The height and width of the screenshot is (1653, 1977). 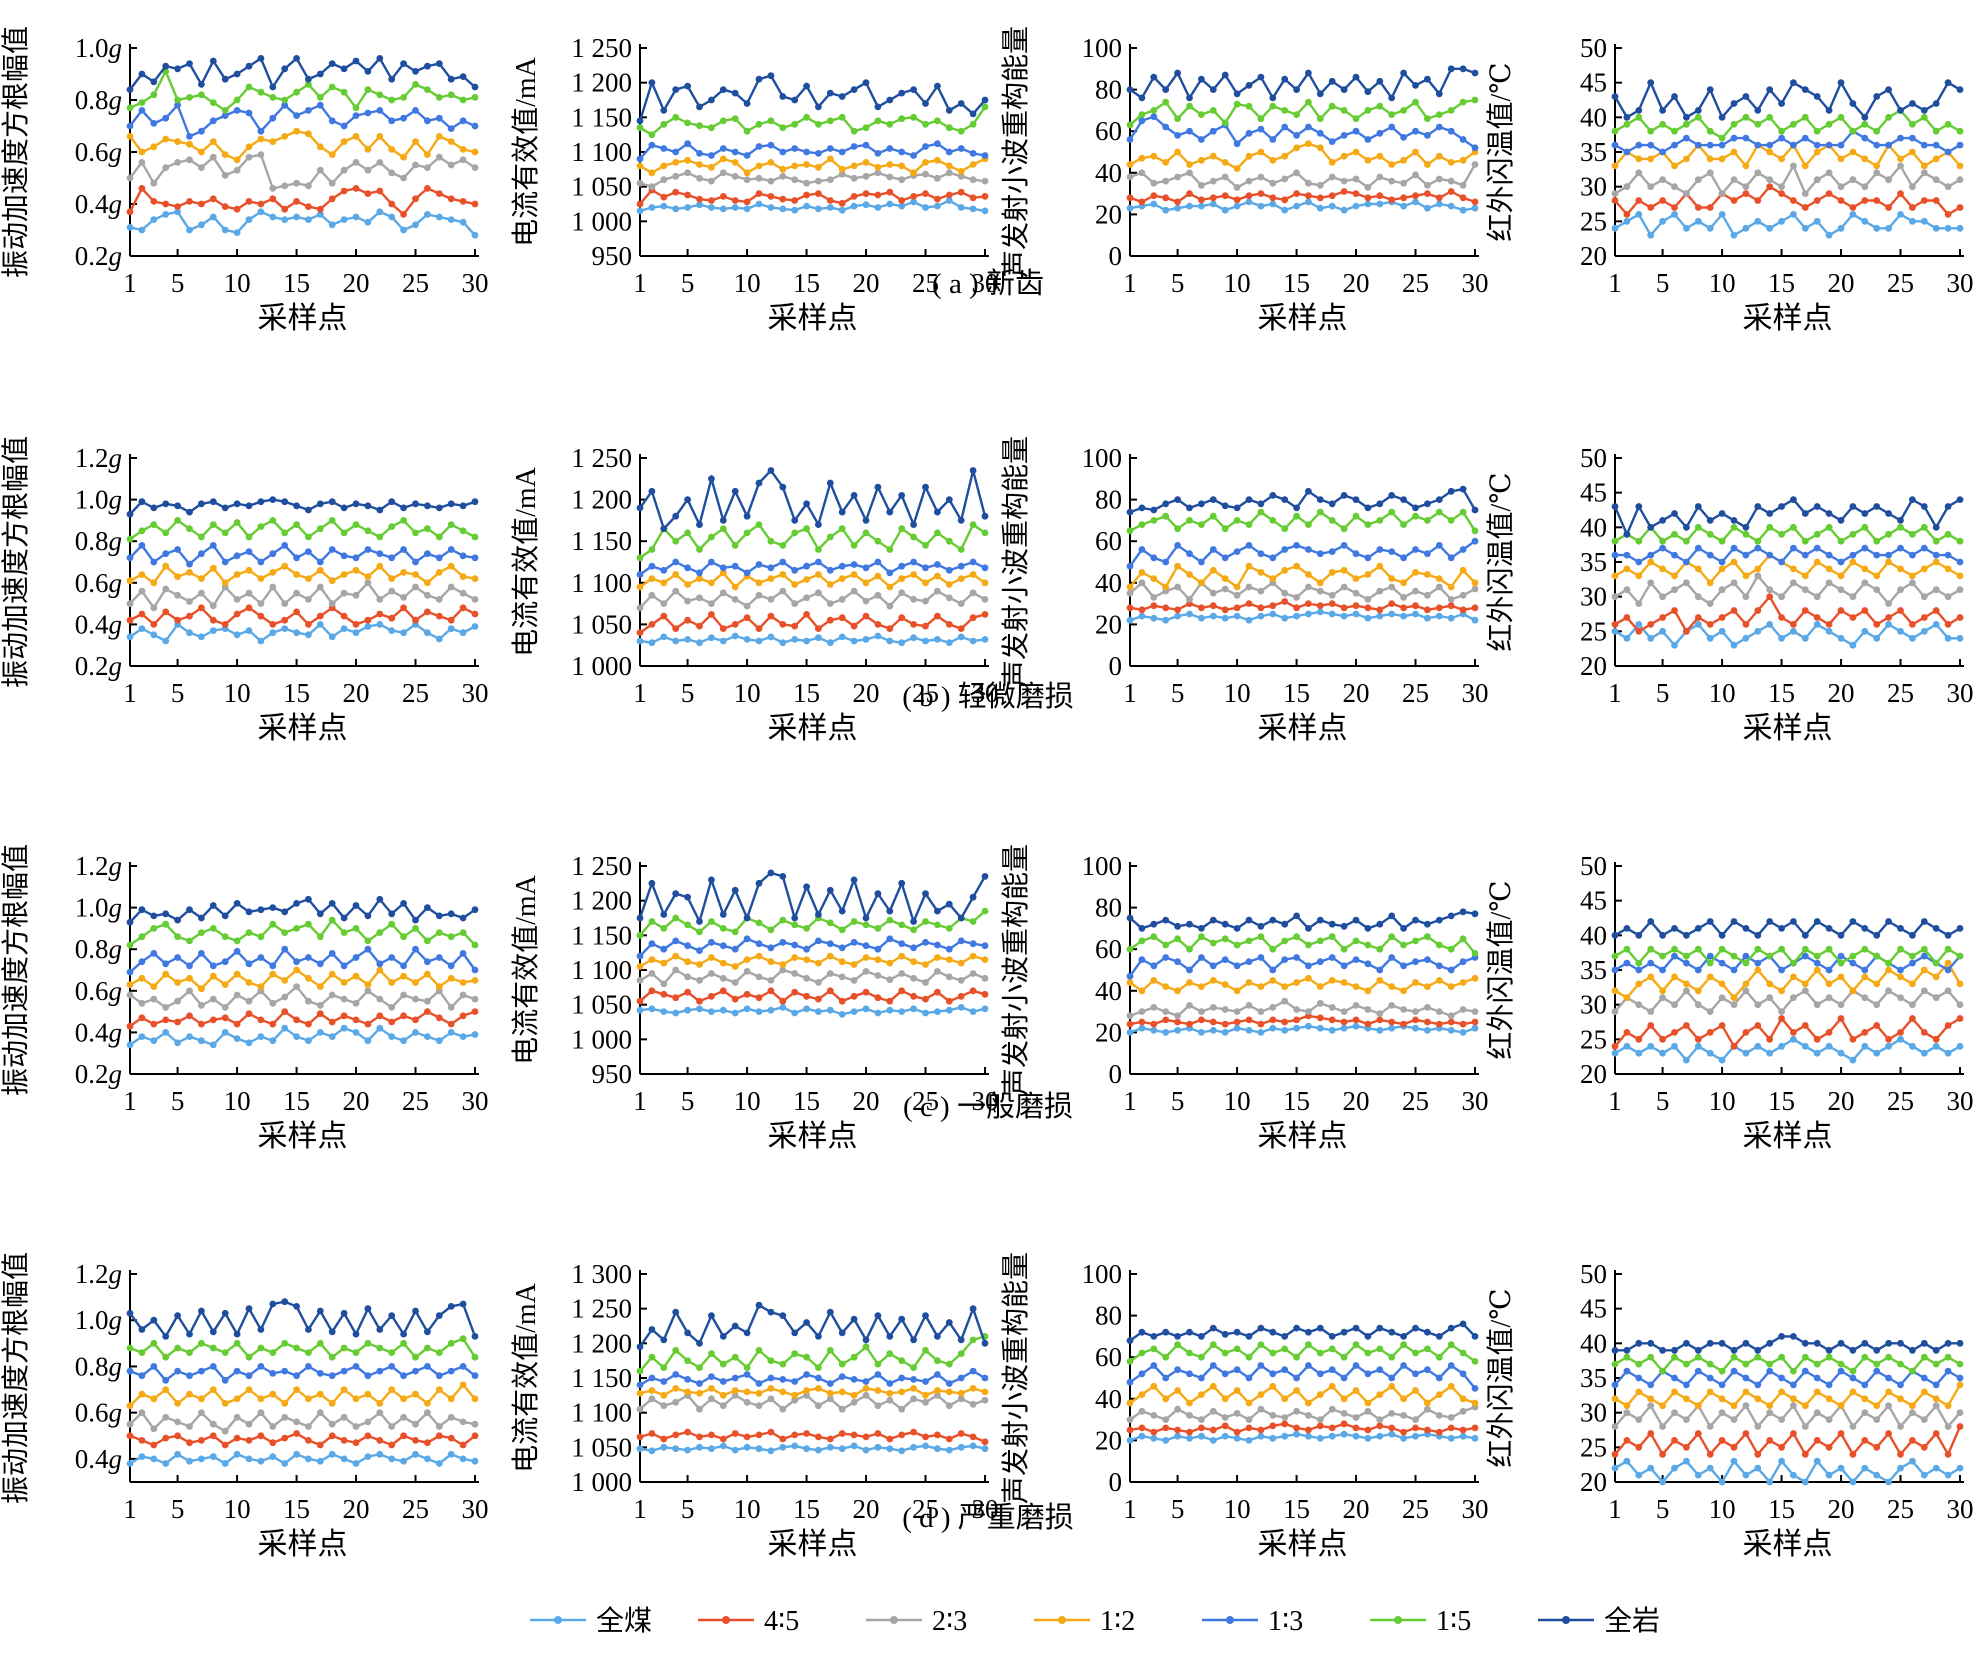 I want to click on row-caption: ( c ) 一般磨损, so click(x=988, y=1106).